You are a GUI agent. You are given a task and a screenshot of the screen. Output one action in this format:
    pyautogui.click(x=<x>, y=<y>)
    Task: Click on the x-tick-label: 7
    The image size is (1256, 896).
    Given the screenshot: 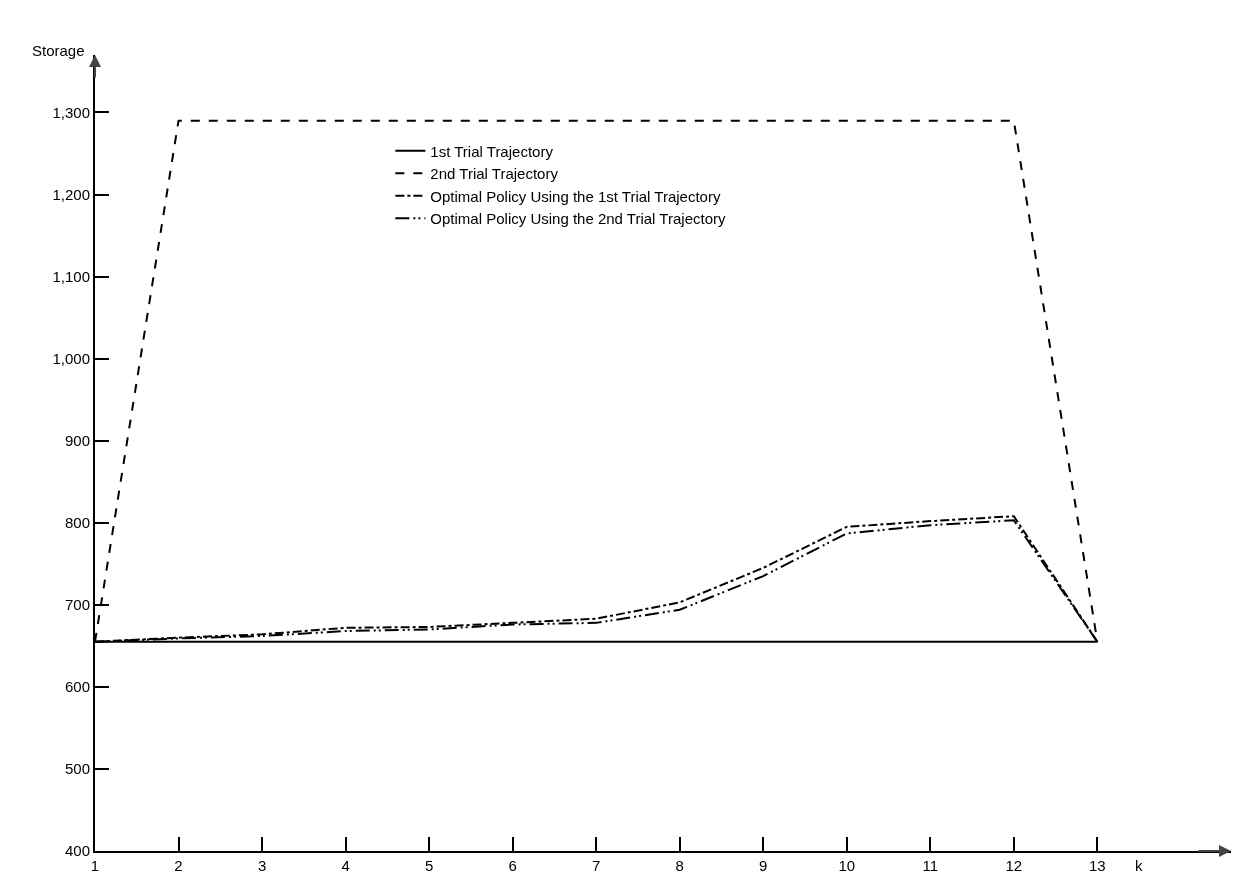 What is the action you would take?
    pyautogui.click(x=596, y=865)
    